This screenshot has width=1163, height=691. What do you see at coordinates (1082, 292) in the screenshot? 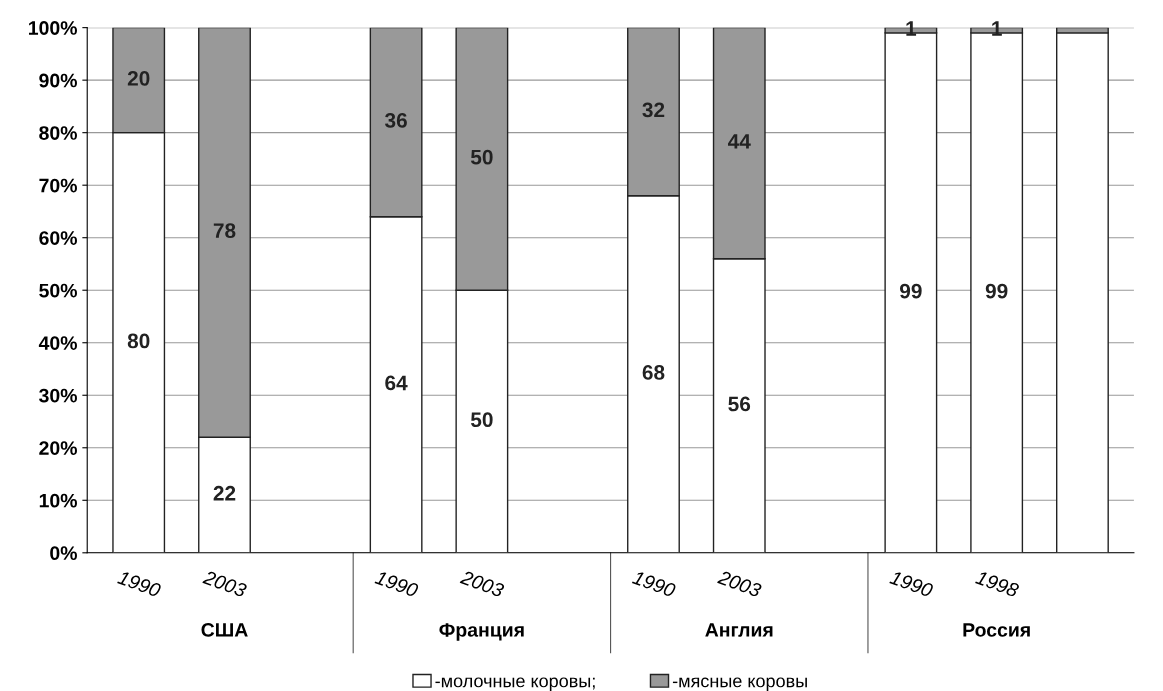
I see `bar` at bounding box center [1082, 292].